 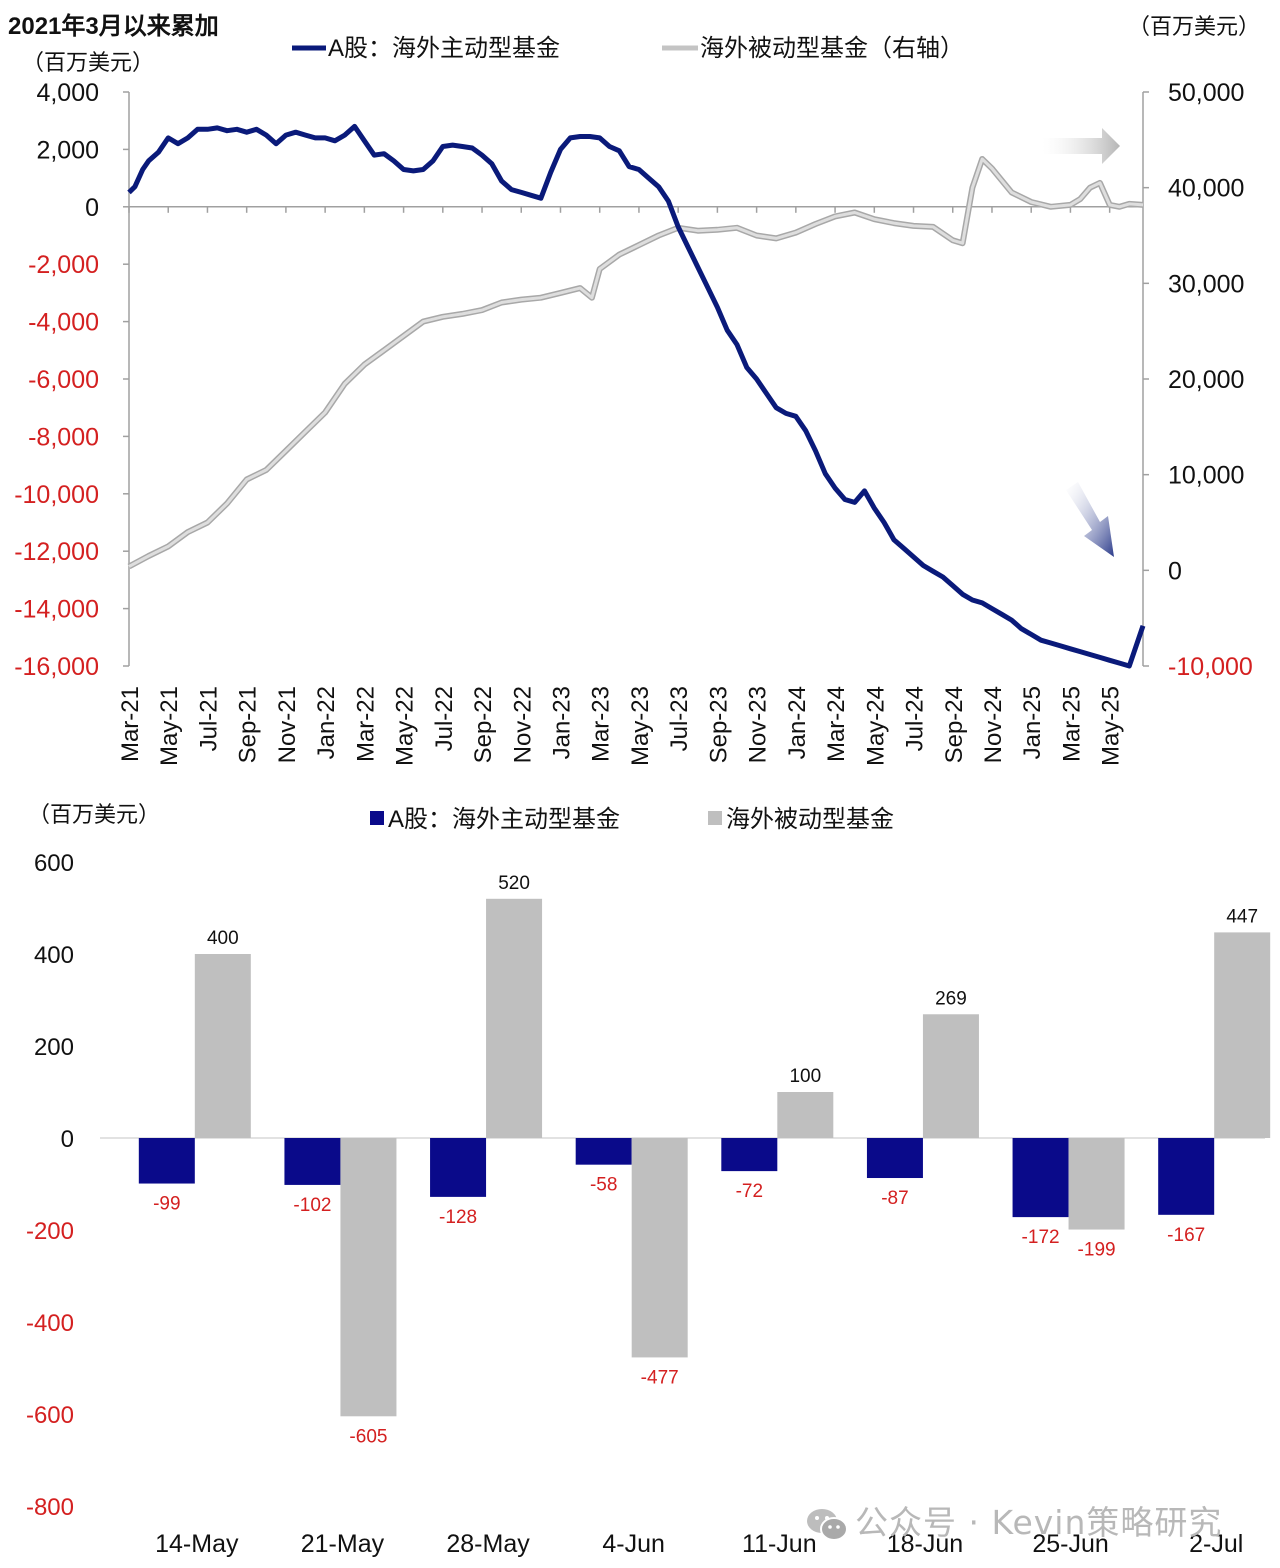 What do you see at coordinates (67, 1139) in the screenshot?
I see `bar-y-tick-label: 0` at bounding box center [67, 1139].